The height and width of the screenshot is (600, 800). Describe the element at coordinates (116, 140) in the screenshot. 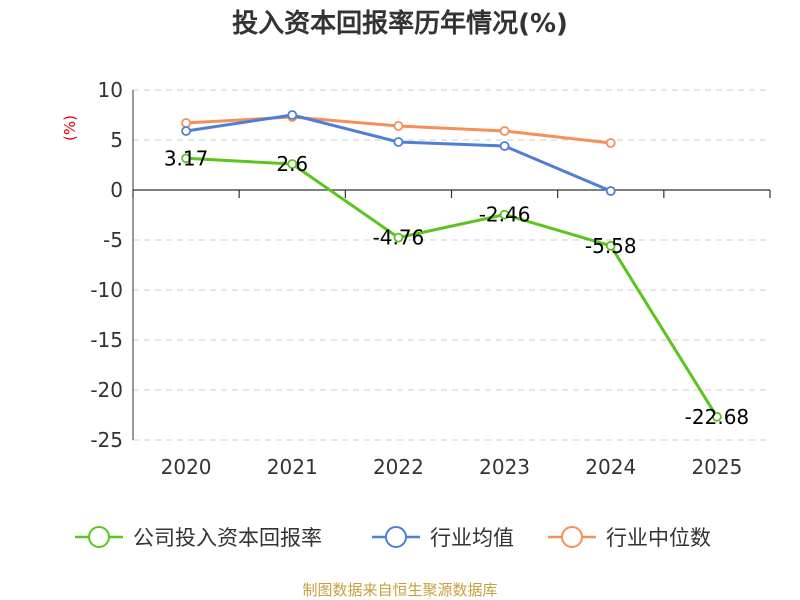

I see `y-tick-label: 5` at that location.